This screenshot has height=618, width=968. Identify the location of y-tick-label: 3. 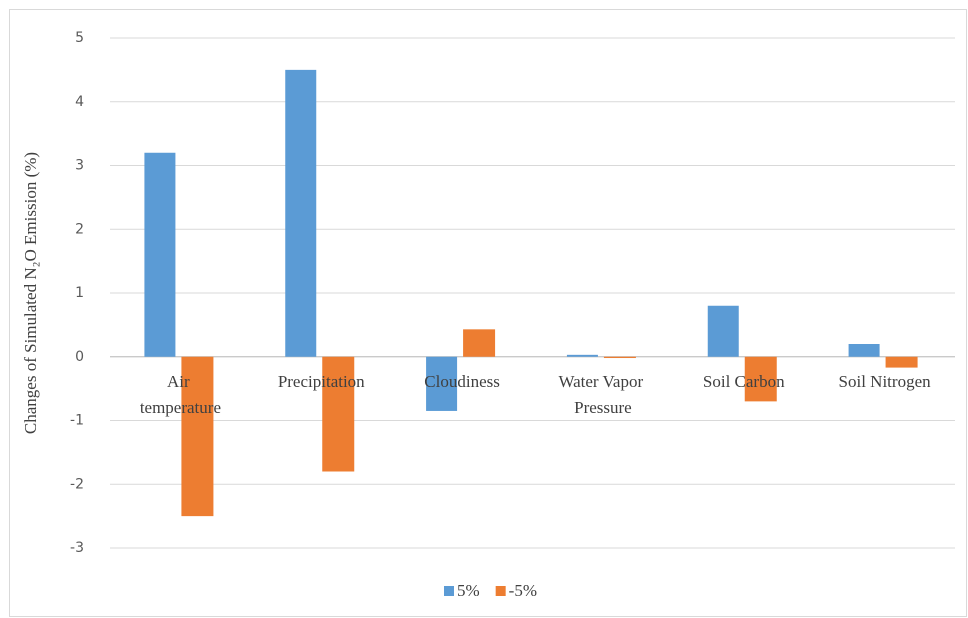
(79, 166).